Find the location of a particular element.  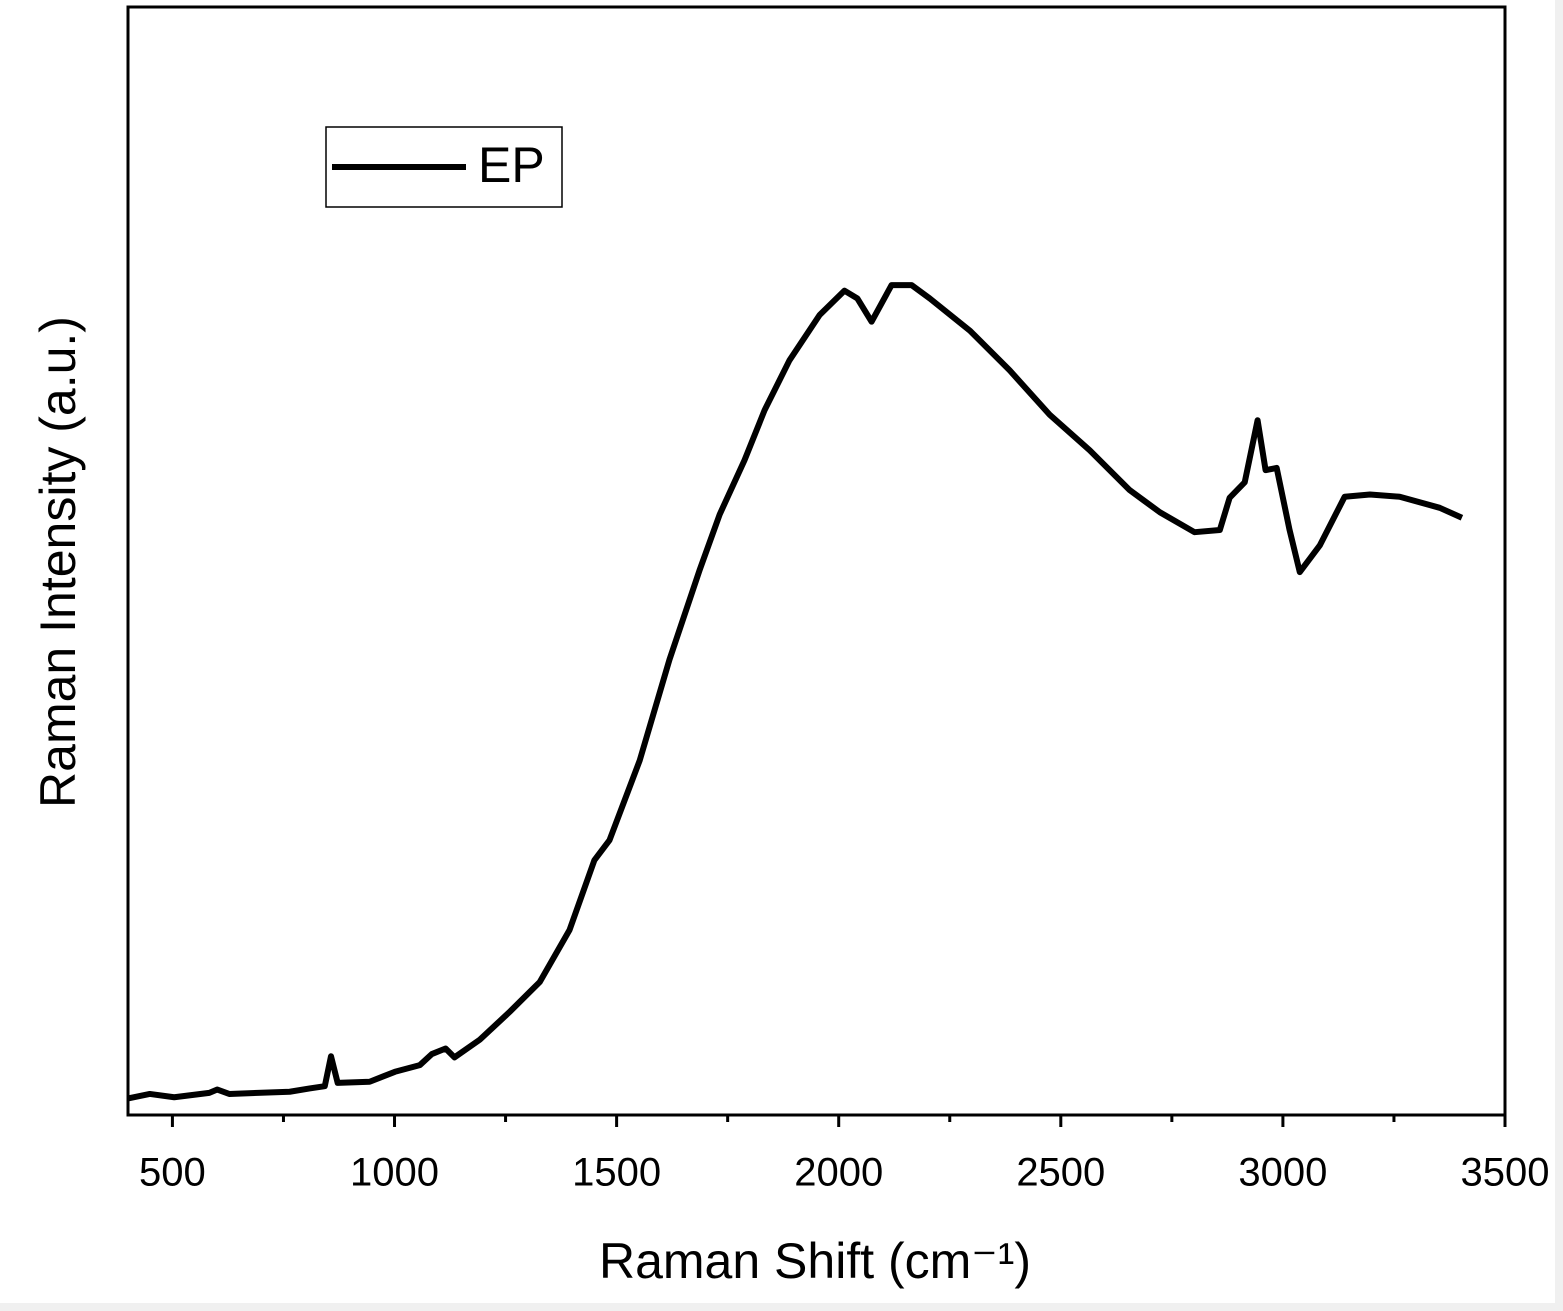

x-tick-label: 2500 is located at coordinates (1060, 1173).